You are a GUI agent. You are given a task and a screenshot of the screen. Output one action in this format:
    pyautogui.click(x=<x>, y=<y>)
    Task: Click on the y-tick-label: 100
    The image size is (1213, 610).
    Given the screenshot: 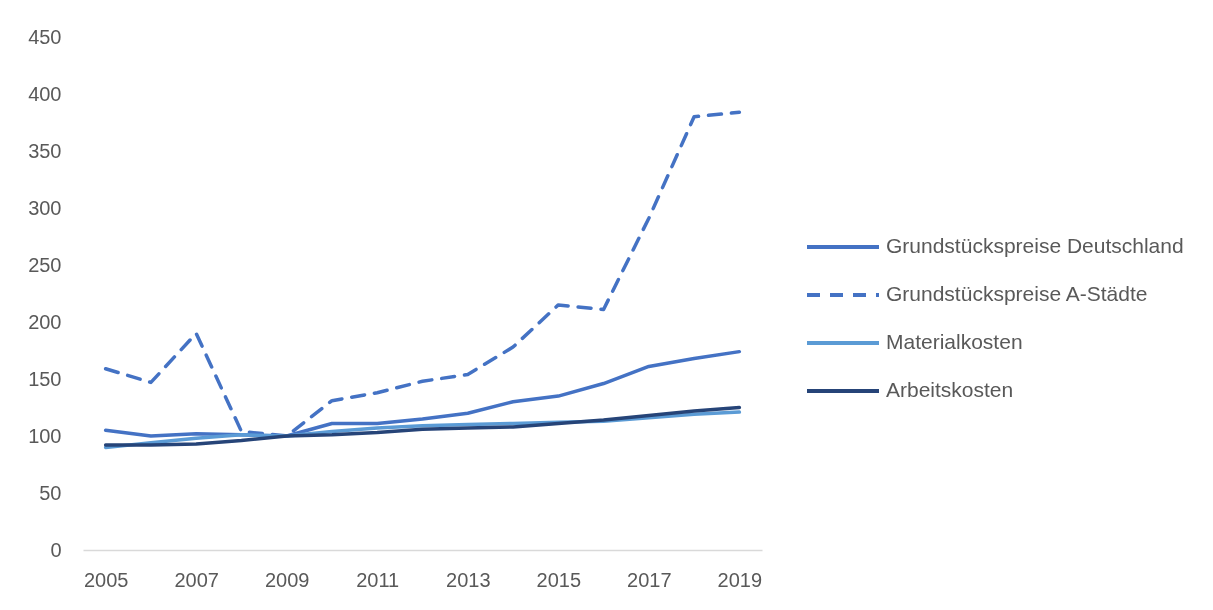 What is the action you would take?
    pyautogui.click(x=45, y=435)
    